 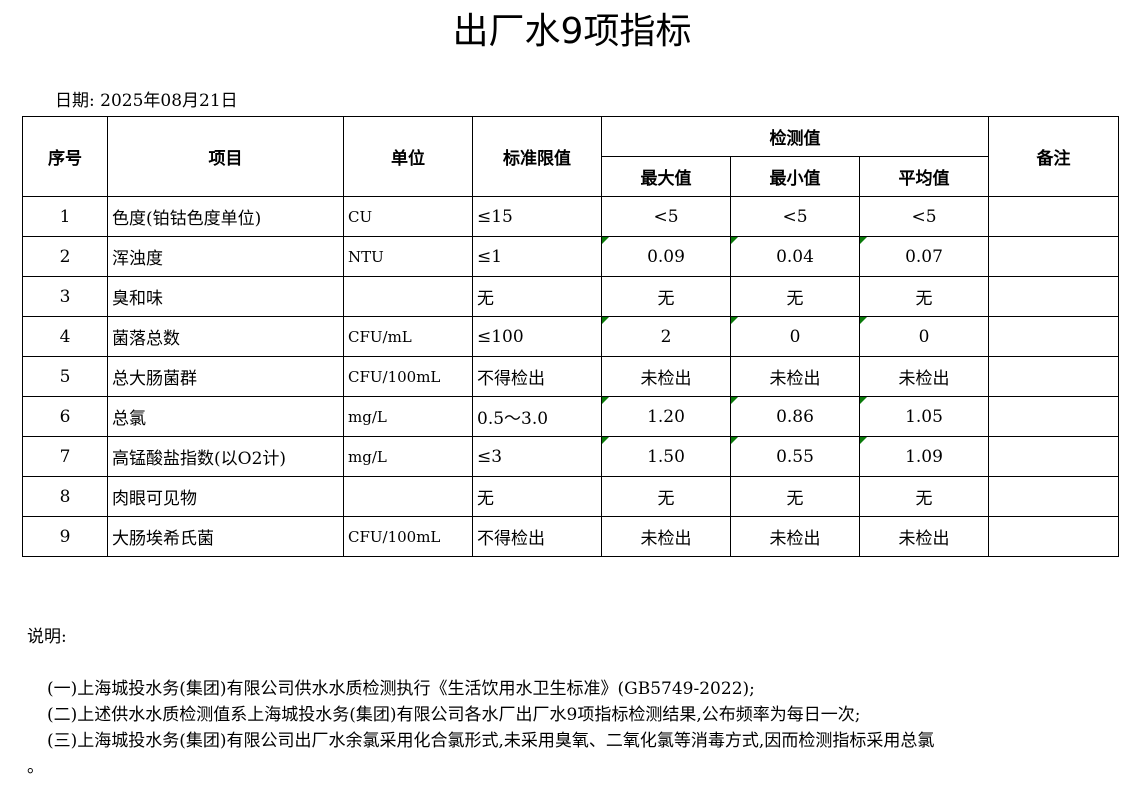 I want to click on cell-max: 1.20, so click(x=666, y=416).